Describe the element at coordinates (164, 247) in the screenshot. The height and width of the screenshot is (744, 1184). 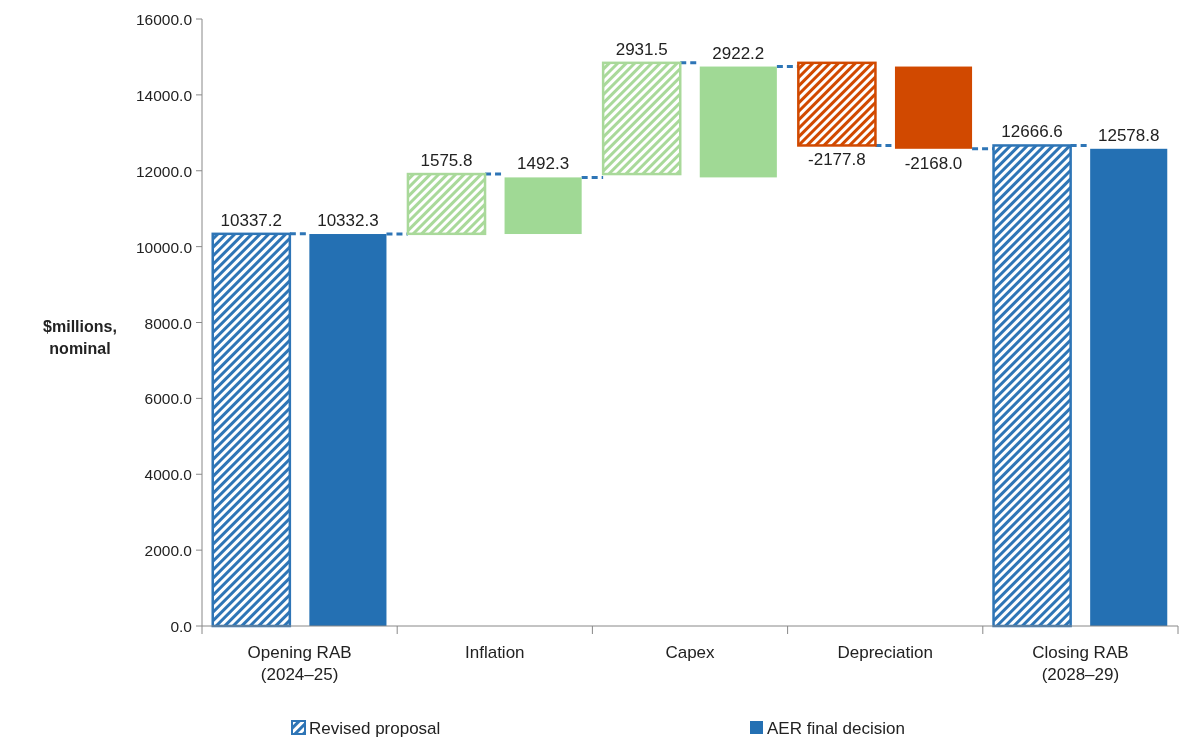
I see `y-tick-label: 10000.0` at that location.